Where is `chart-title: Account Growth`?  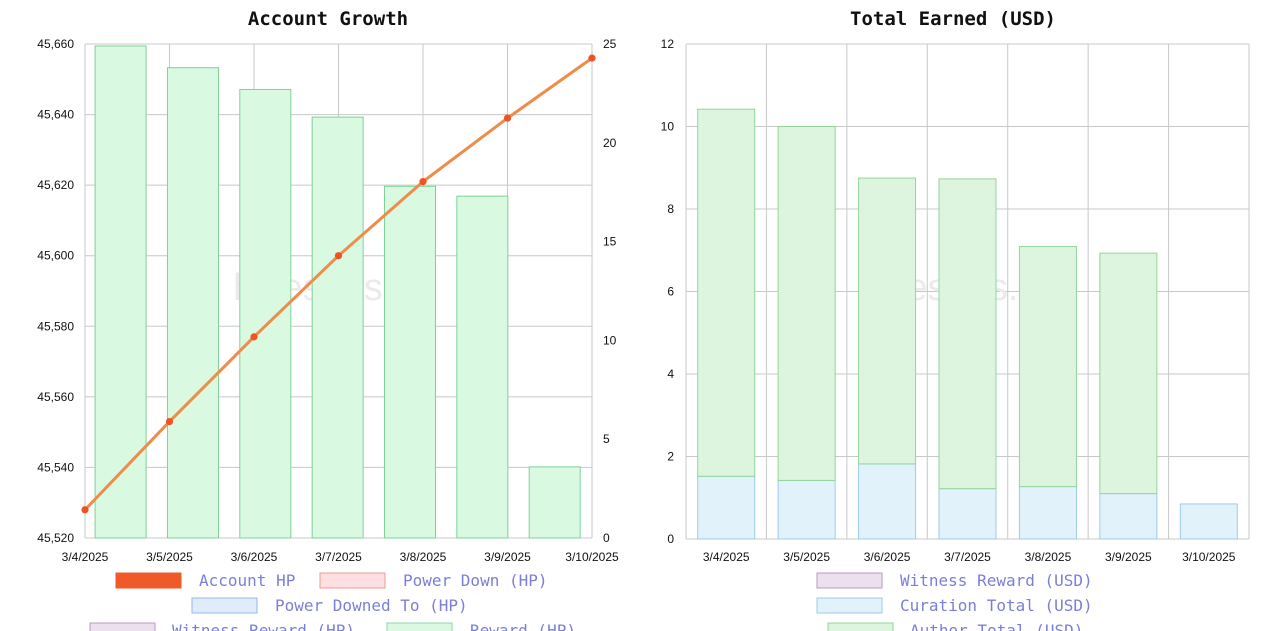 chart-title: Account Growth is located at coordinates (328, 19).